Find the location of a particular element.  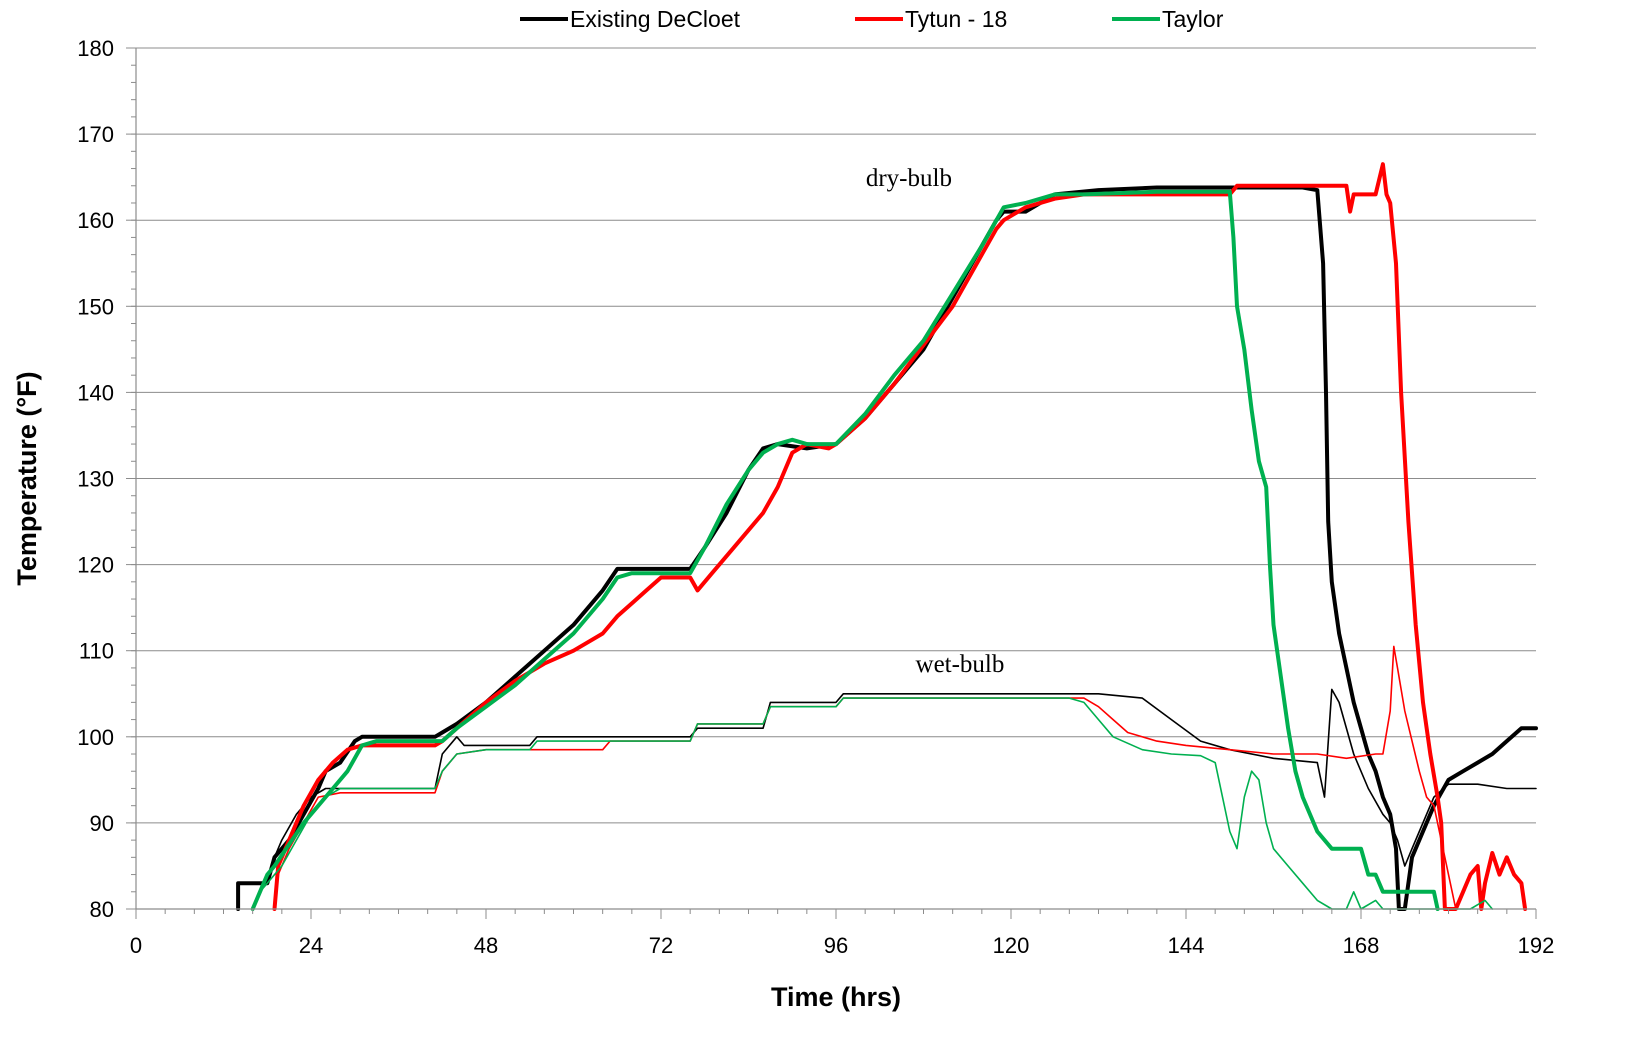

y-tick-label: 180 is located at coordinates (95, 48).